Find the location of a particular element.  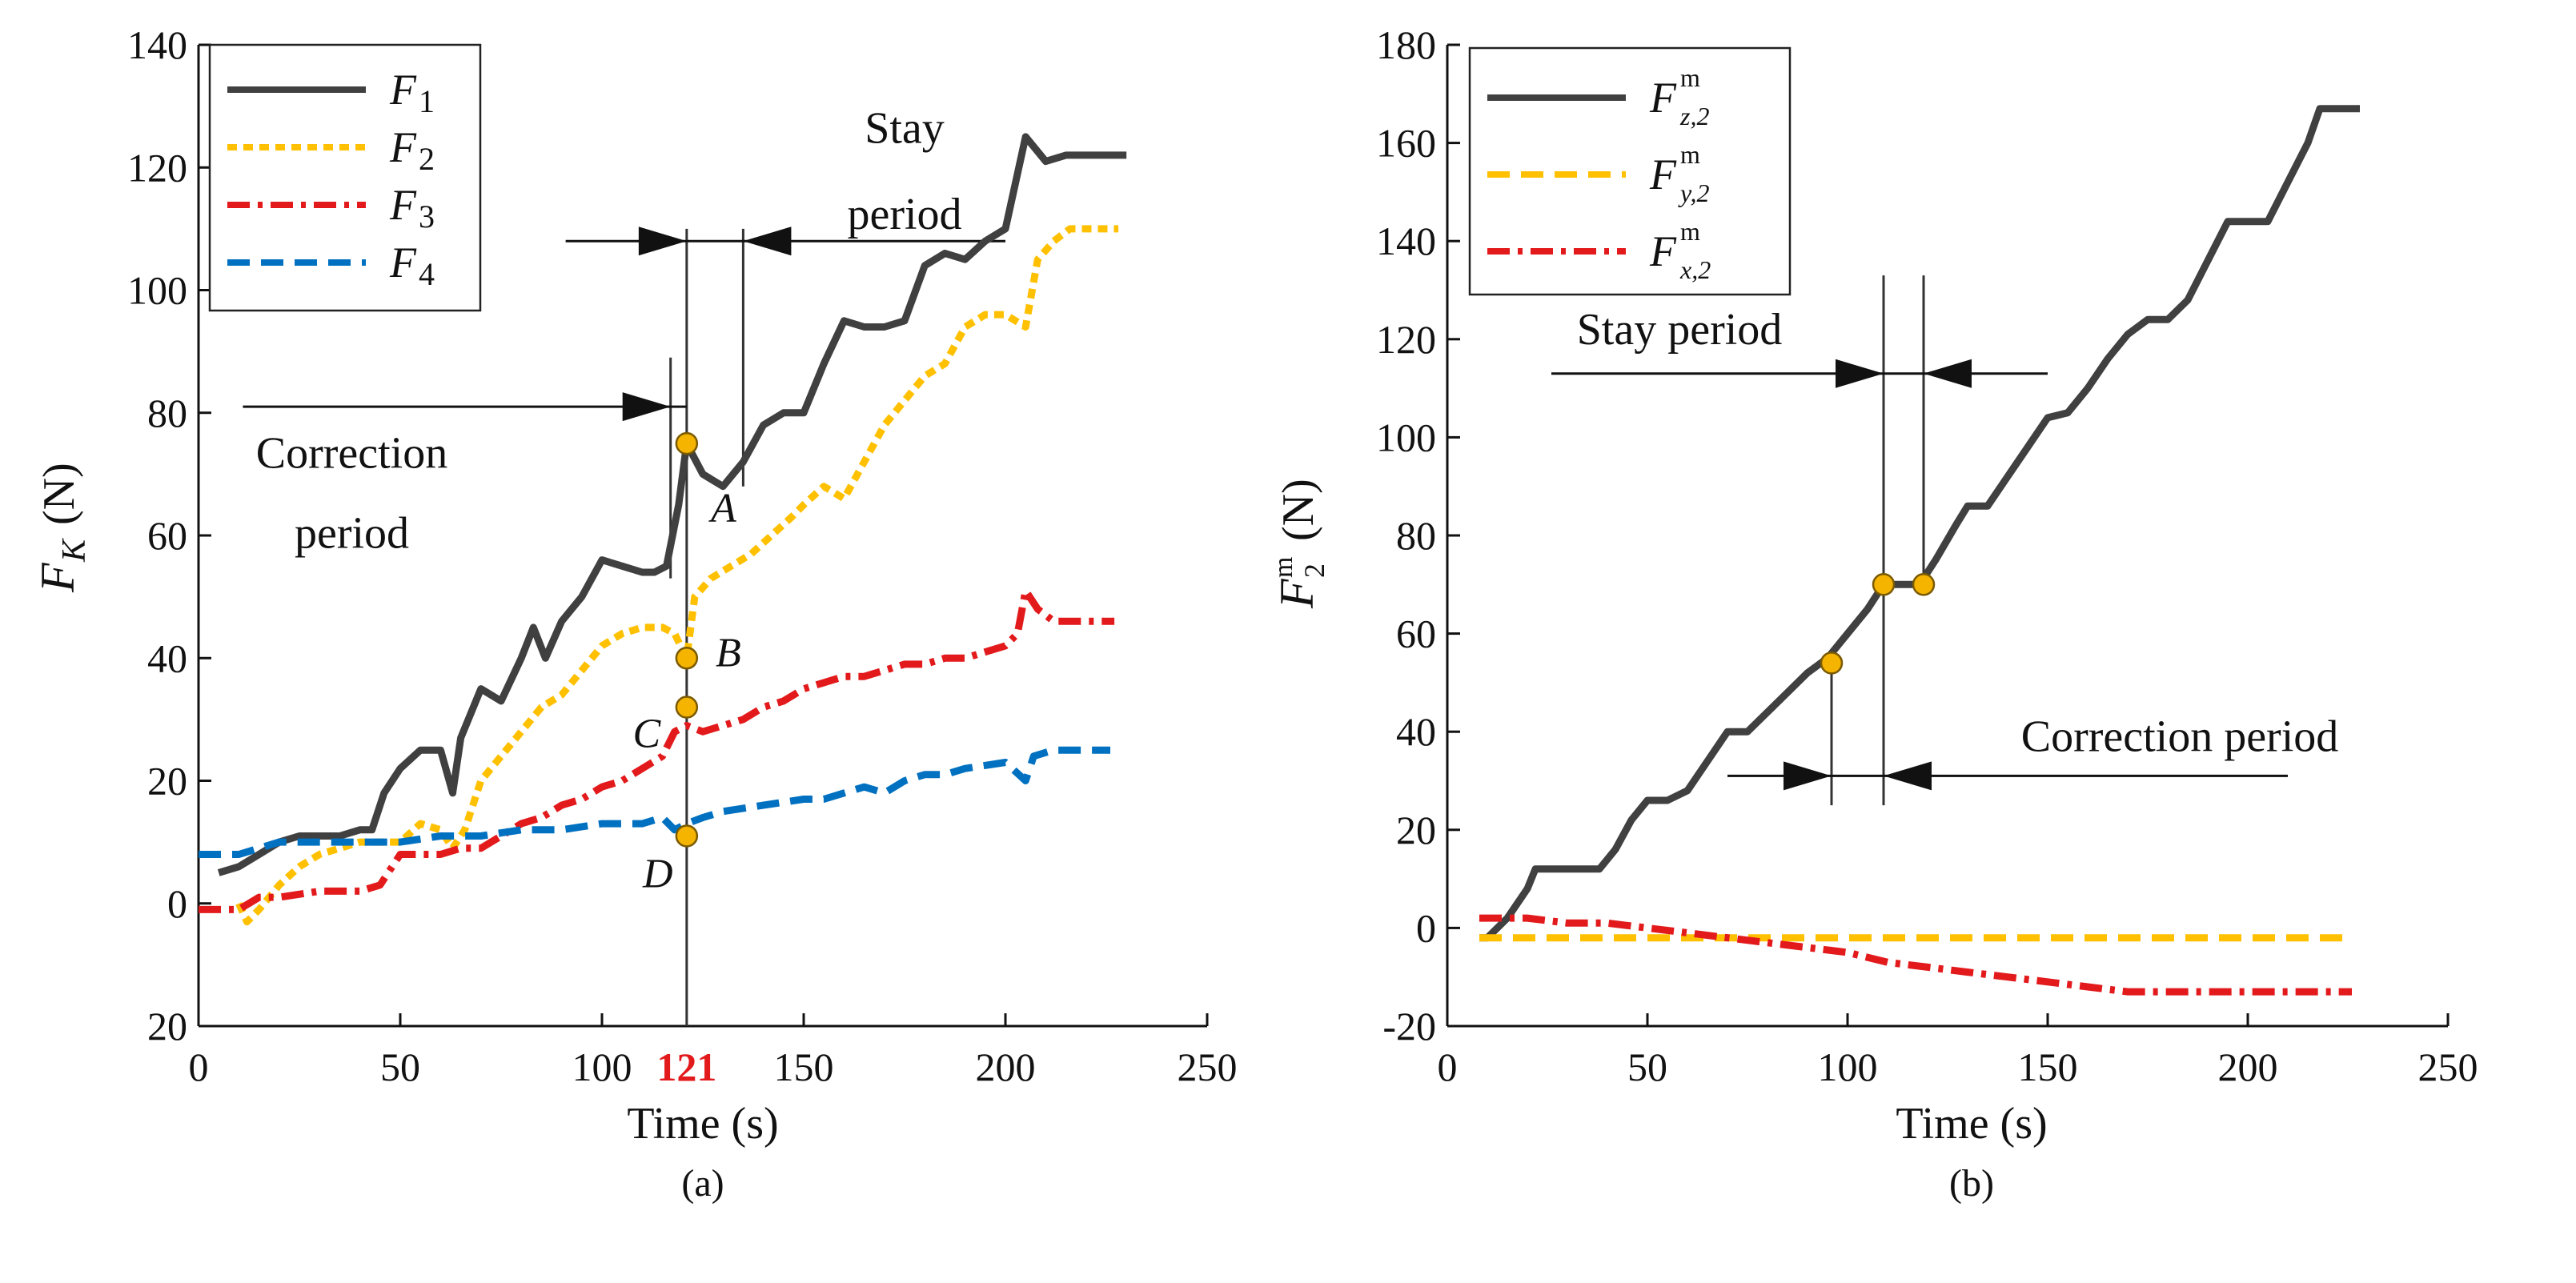

legend-label-sub: y,2 is located at coordinates (1693, 193).